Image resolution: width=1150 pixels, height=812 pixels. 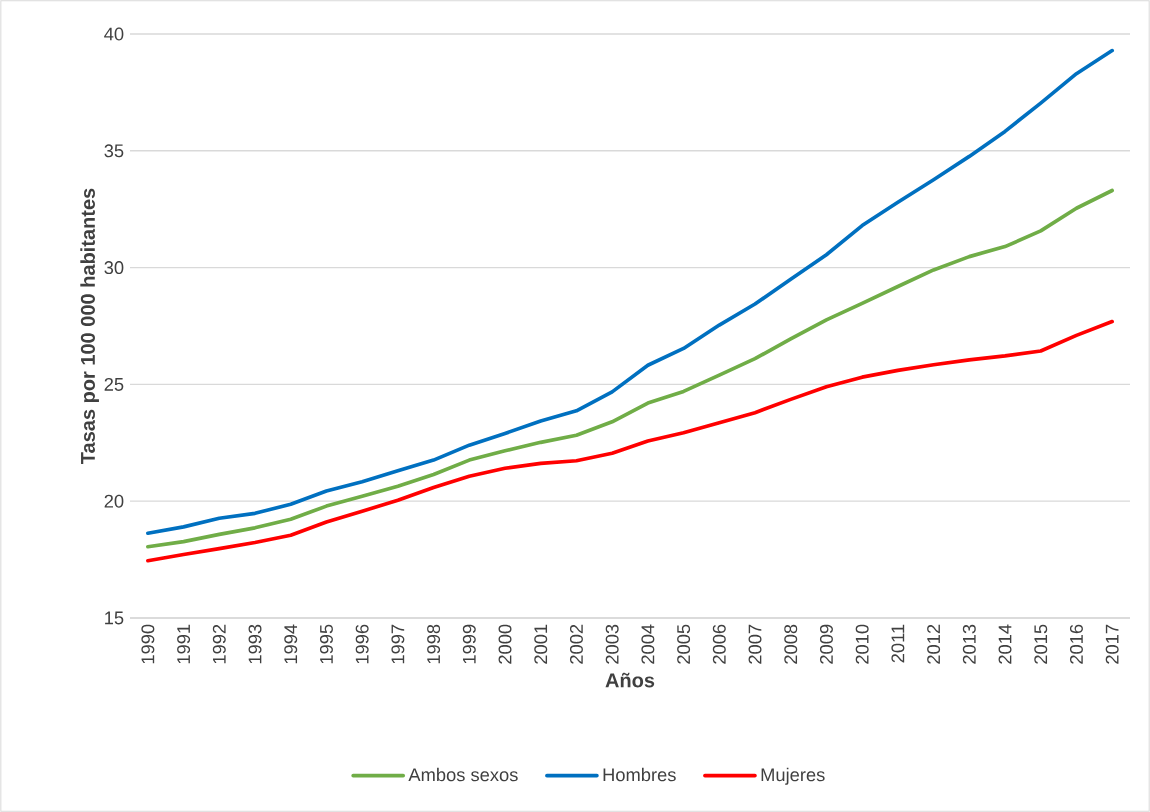 What do you see at coordinates (630, 680) in the screenshot?
I see `x-axis-title: Años` at bounding box center [630, 680].